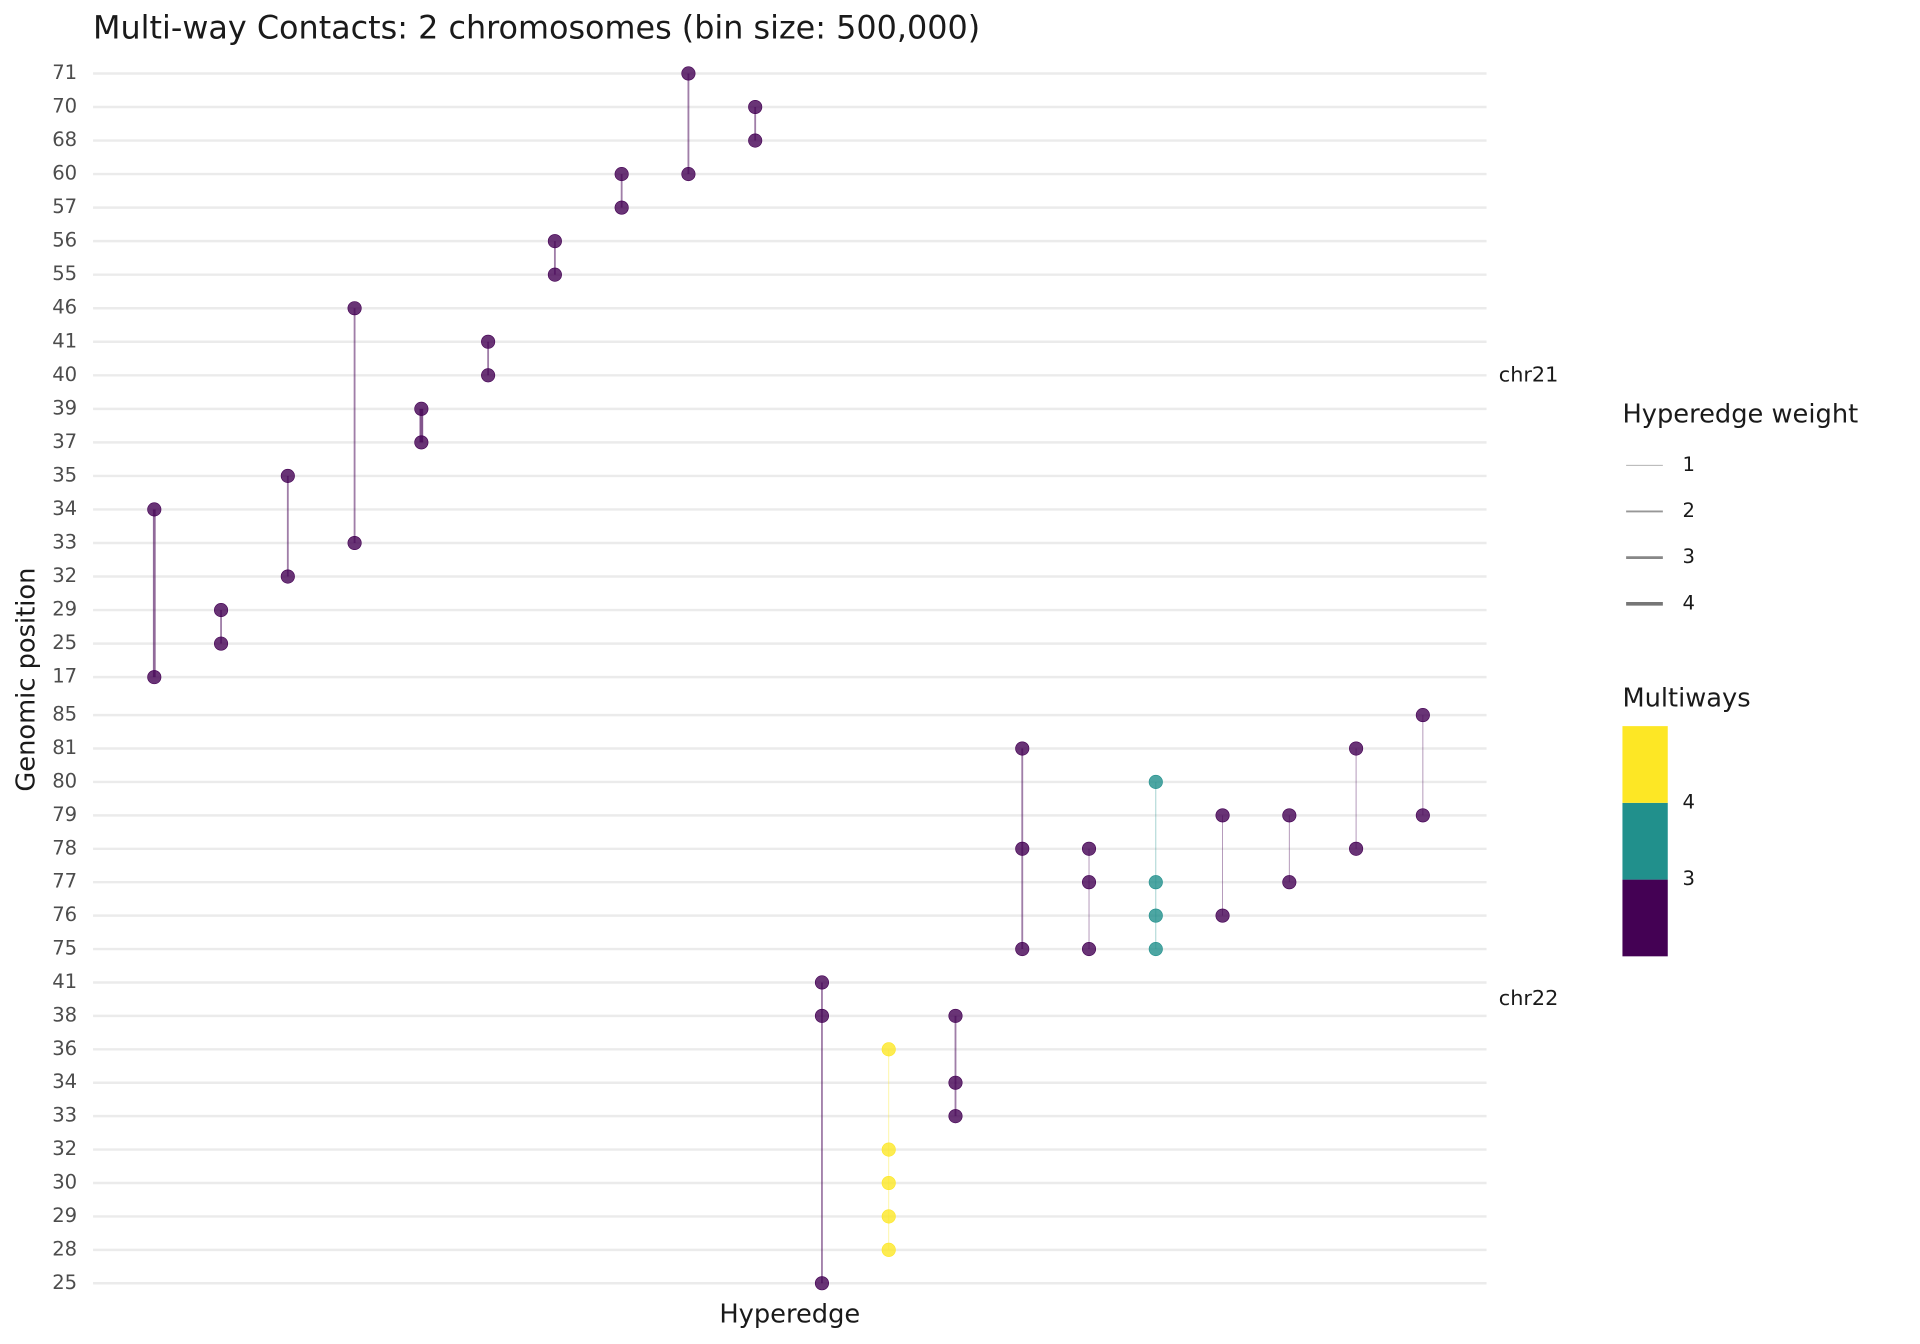  Describe the element at coordinates (1688, 510) in the screenshot. I see `legend-label: 2` at that location.